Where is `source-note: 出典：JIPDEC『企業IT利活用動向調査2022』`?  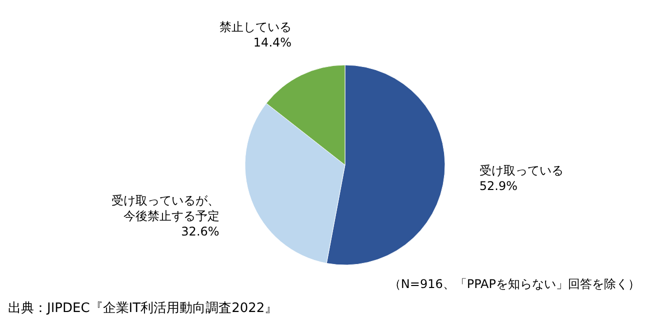
source-note: 出典：JIPDEC『企業IT利活用動向調査2022』 is located at coordinates (143, 308).